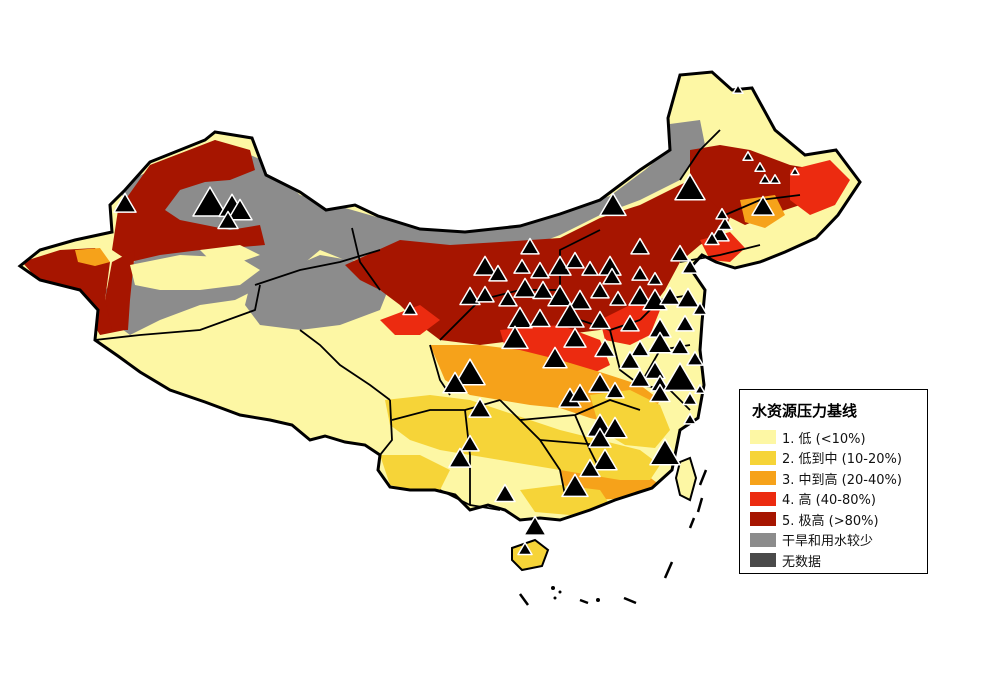 The image size is (991, 700). Describe the element at coordinates (686, 479) in the screenshot. I see `region-taiwan` at that location.